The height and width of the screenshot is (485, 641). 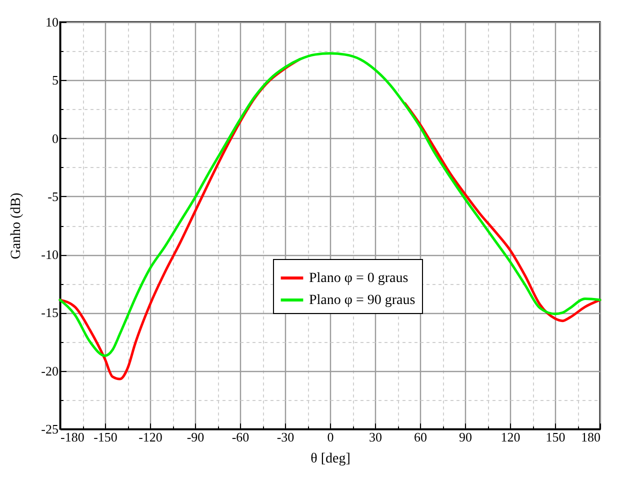 What do you see at coordinates (49, 370) in the screenshot?
I see `y-tick-label: -20` at bounding box center [49, 370].